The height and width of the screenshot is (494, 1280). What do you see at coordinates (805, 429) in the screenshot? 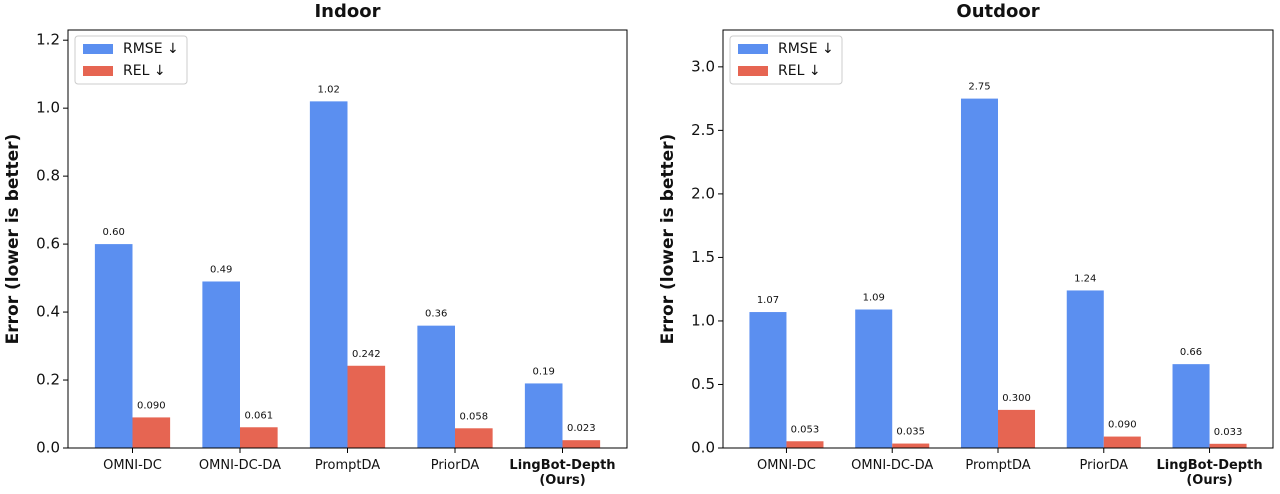
I see `value-label: 0.053` at bounding box center [805, 429].